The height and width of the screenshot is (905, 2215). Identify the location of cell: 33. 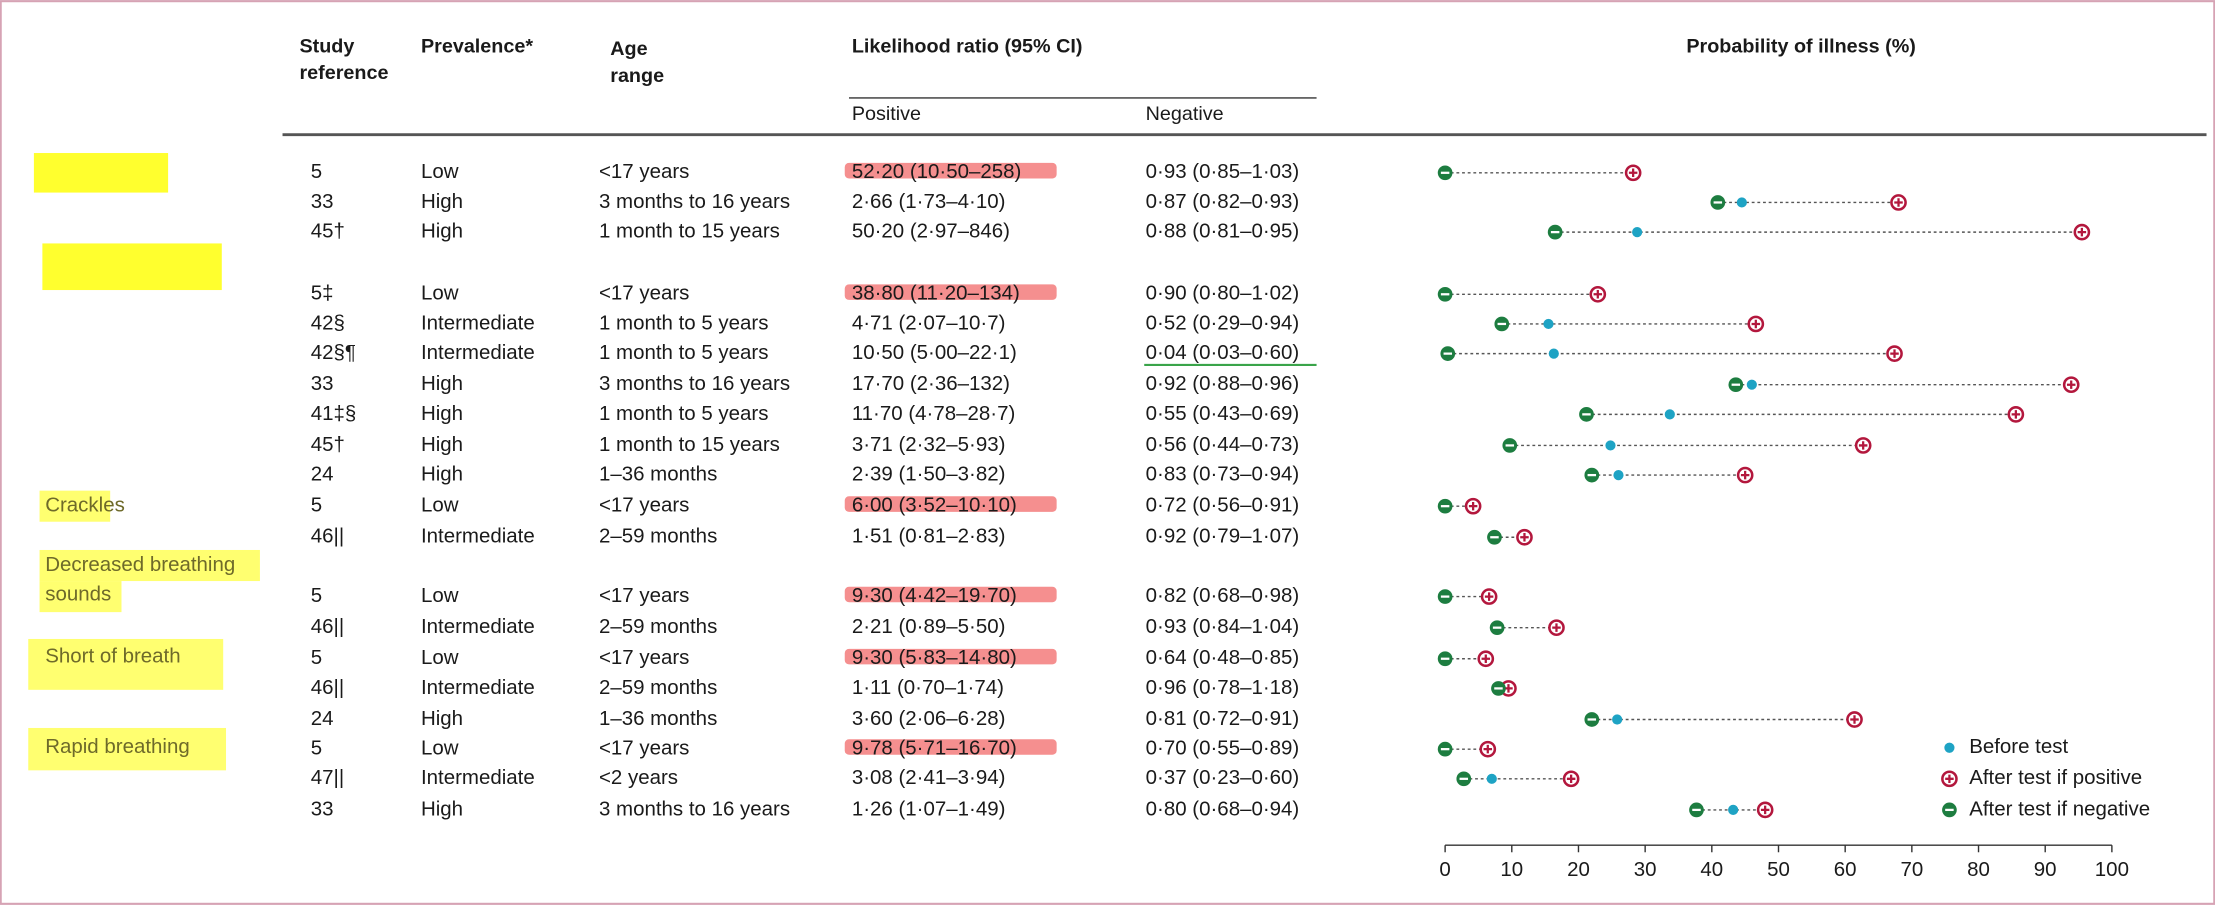
(322, 201).